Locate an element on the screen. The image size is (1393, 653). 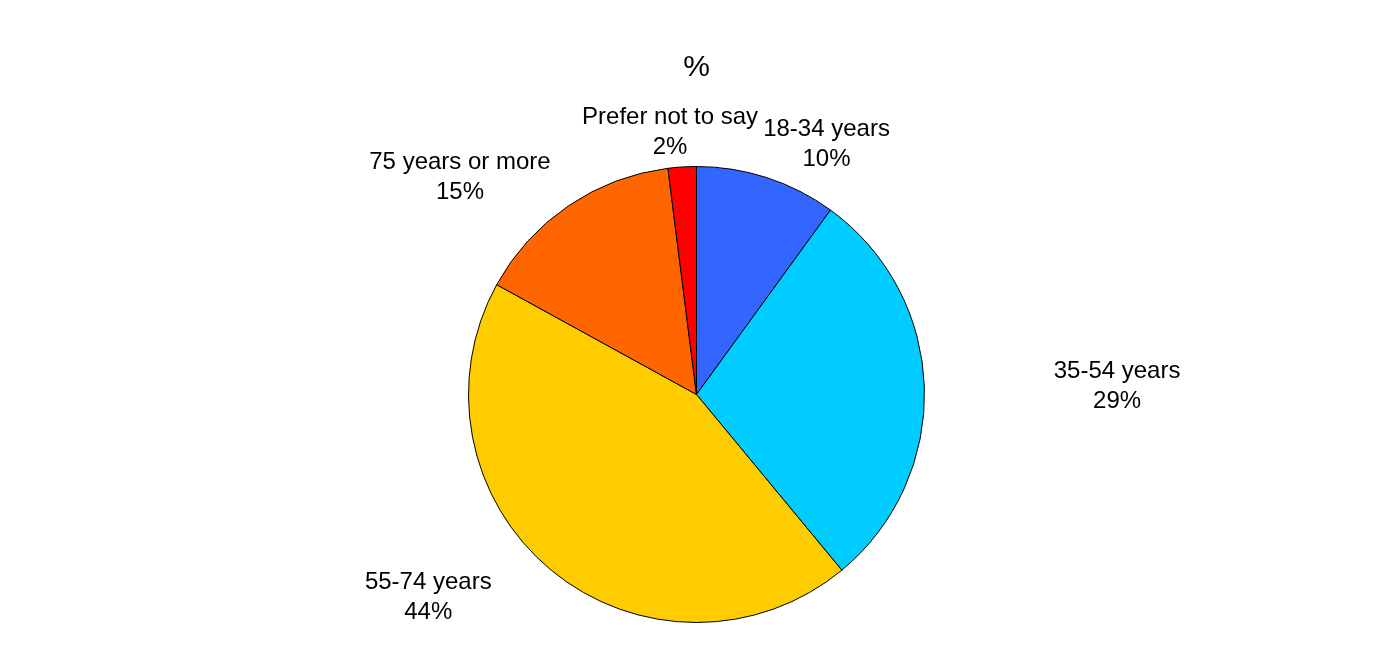
data-label: 15% is located at coordinates (459, 190).